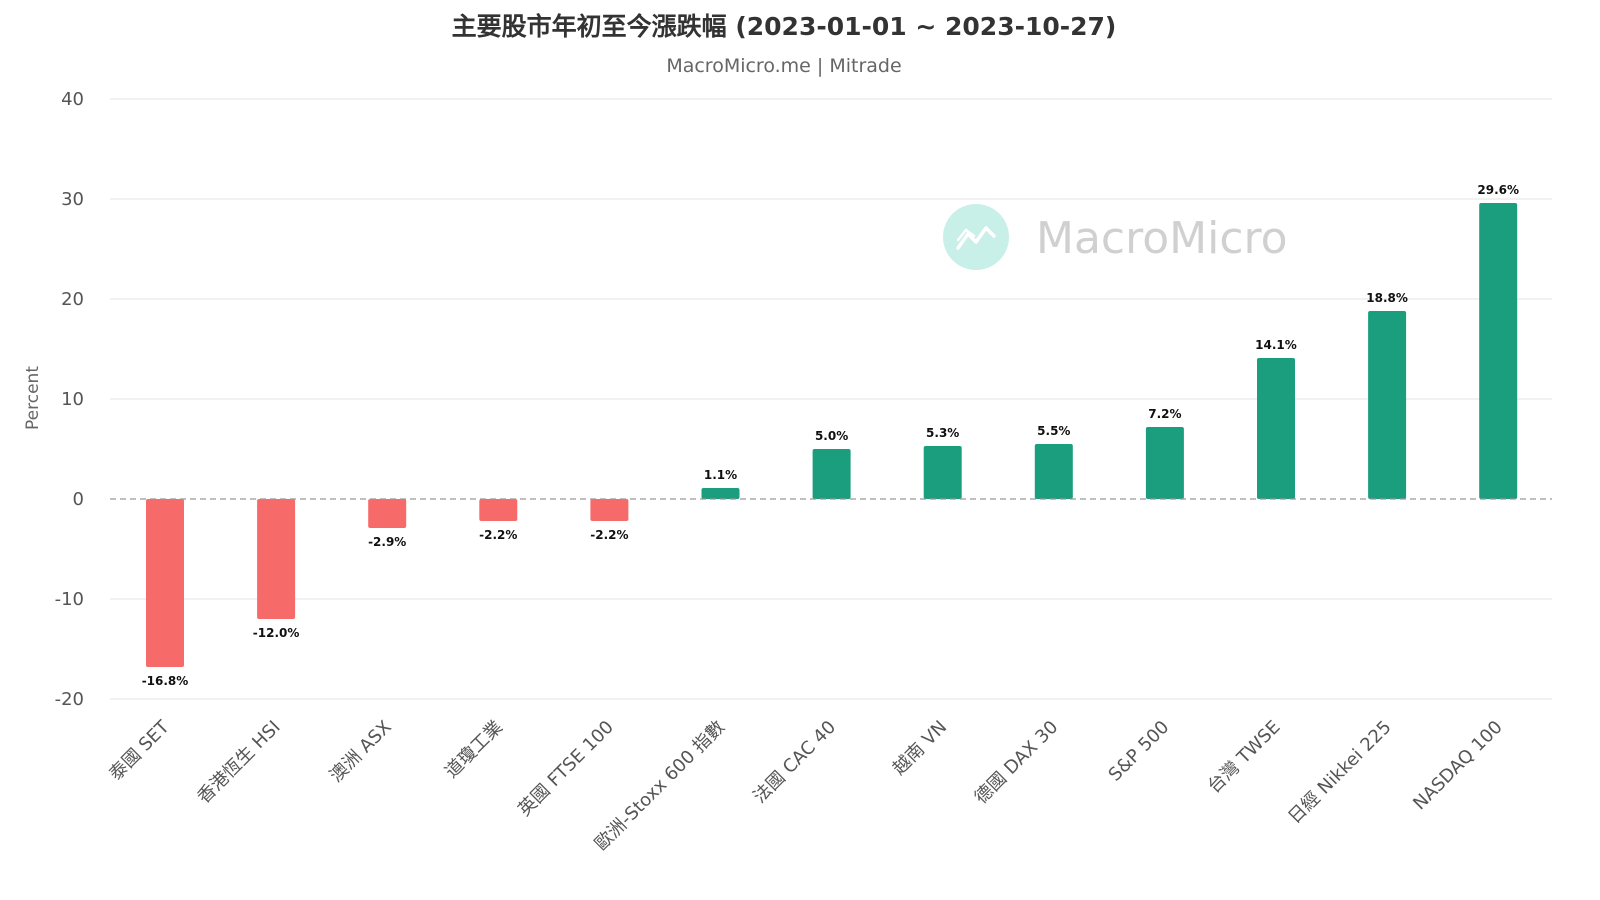  Describe the element at coordinates (78, 499) in the screenshot. I see `y-tick-label: 0` at that location.